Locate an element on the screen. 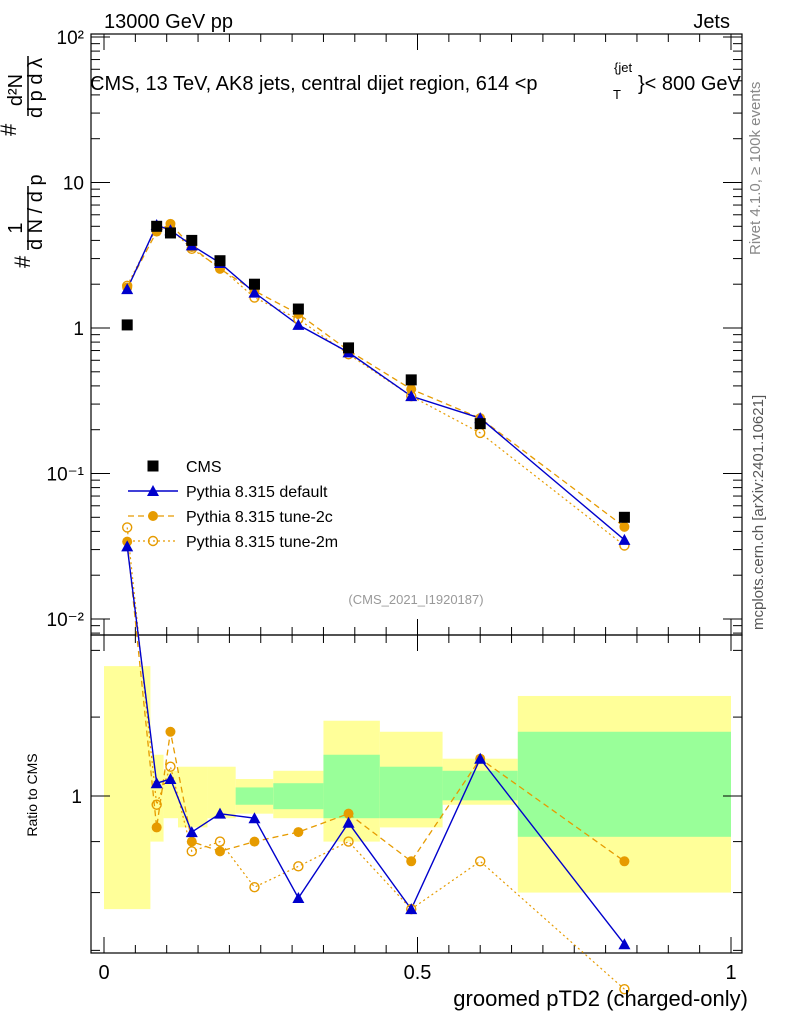  mcplots-label: mcplots.cern.ch [arXiv:2401.10621] is located at coordinates (758, 512).